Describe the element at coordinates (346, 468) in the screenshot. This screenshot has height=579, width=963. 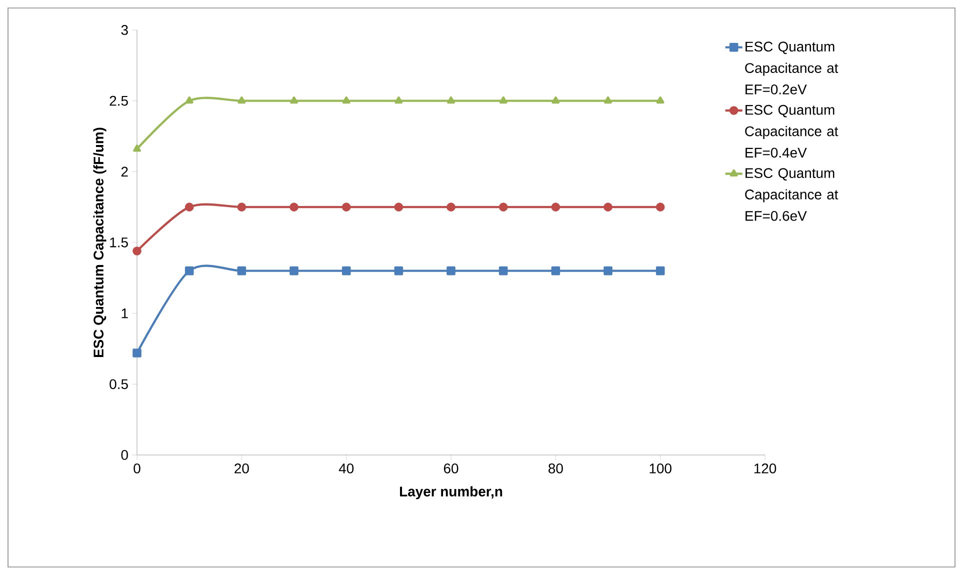
I see `x-tick-label: 40` at that location.